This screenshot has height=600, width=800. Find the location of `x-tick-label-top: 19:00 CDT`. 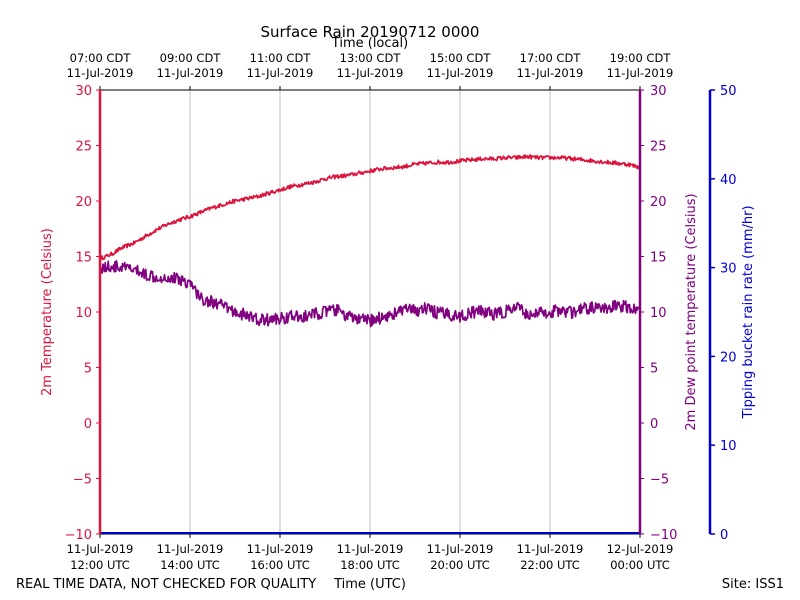

x-tick-label-top: 19:00 CDT is located at coordinates (641, 58).